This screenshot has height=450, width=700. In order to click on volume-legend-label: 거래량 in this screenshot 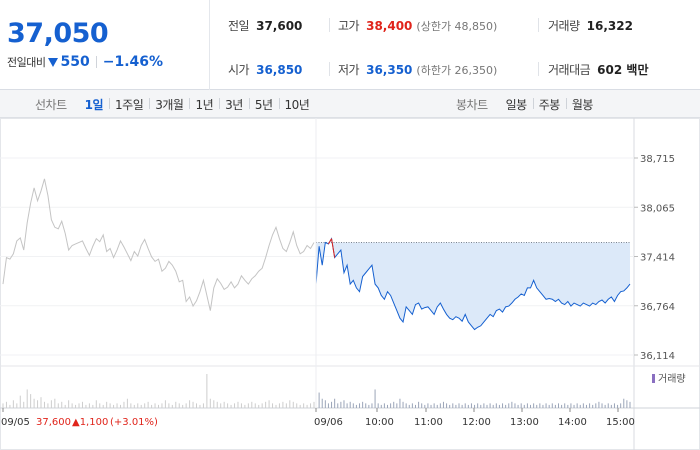, I will do `click(672, 379)`.